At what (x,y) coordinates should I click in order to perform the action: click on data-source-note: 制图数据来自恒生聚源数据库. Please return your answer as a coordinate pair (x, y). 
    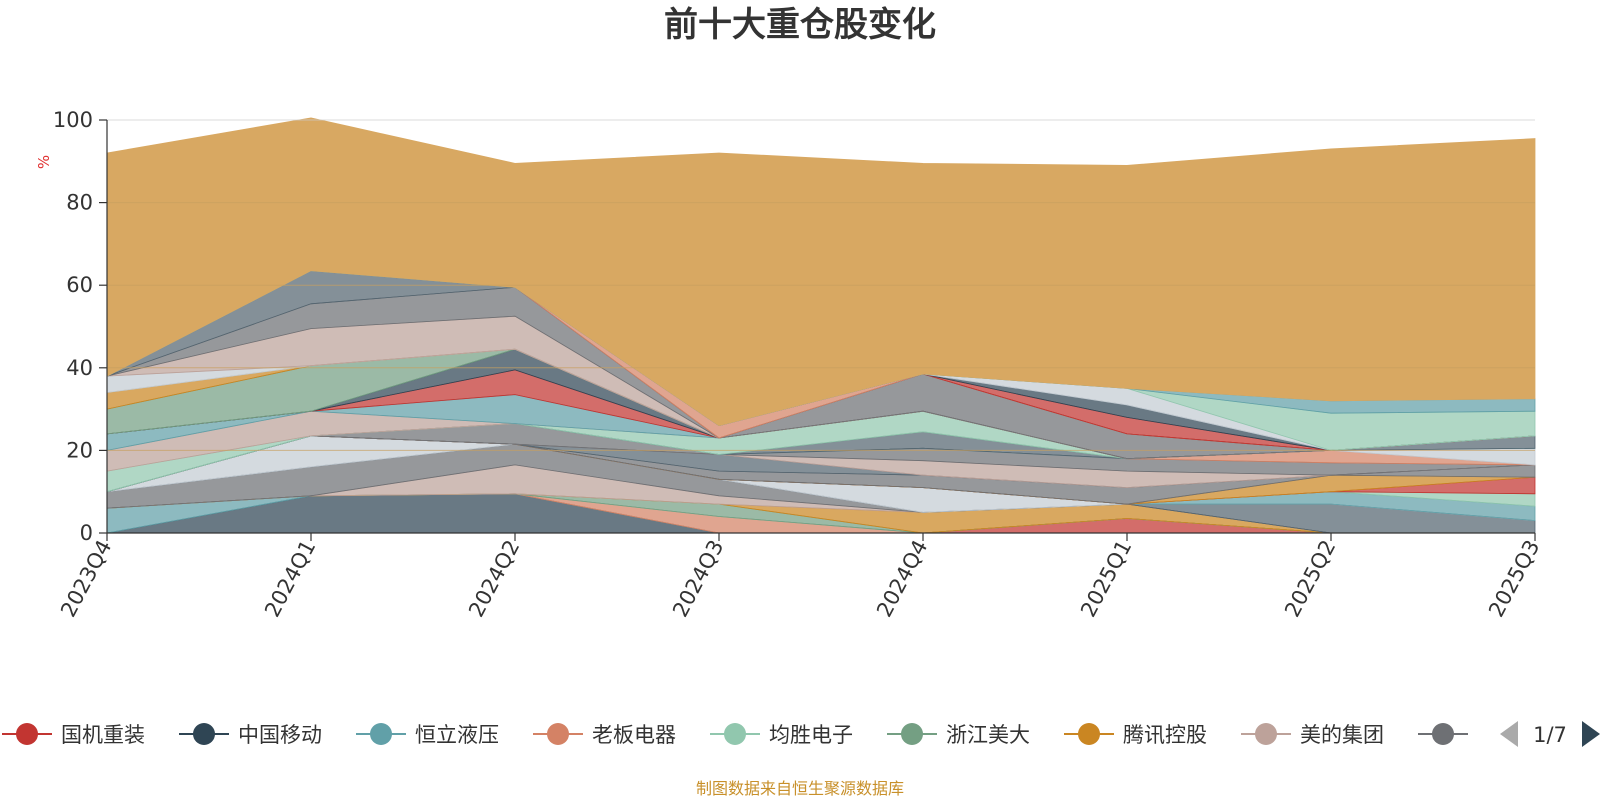
    Looking at the image, I should click on (800, 788).